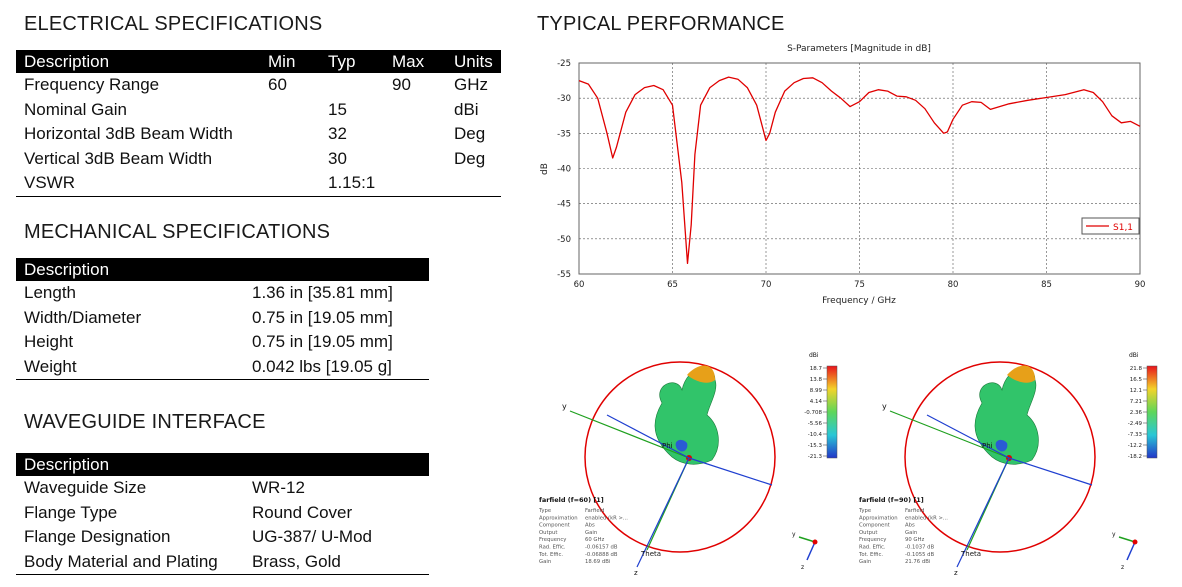 This screenshot has height=587, width=1182. Describe the element at coordinates (1136, 402) in the screenshot. I see `colorbar-tick-label: 7.21` at that location.